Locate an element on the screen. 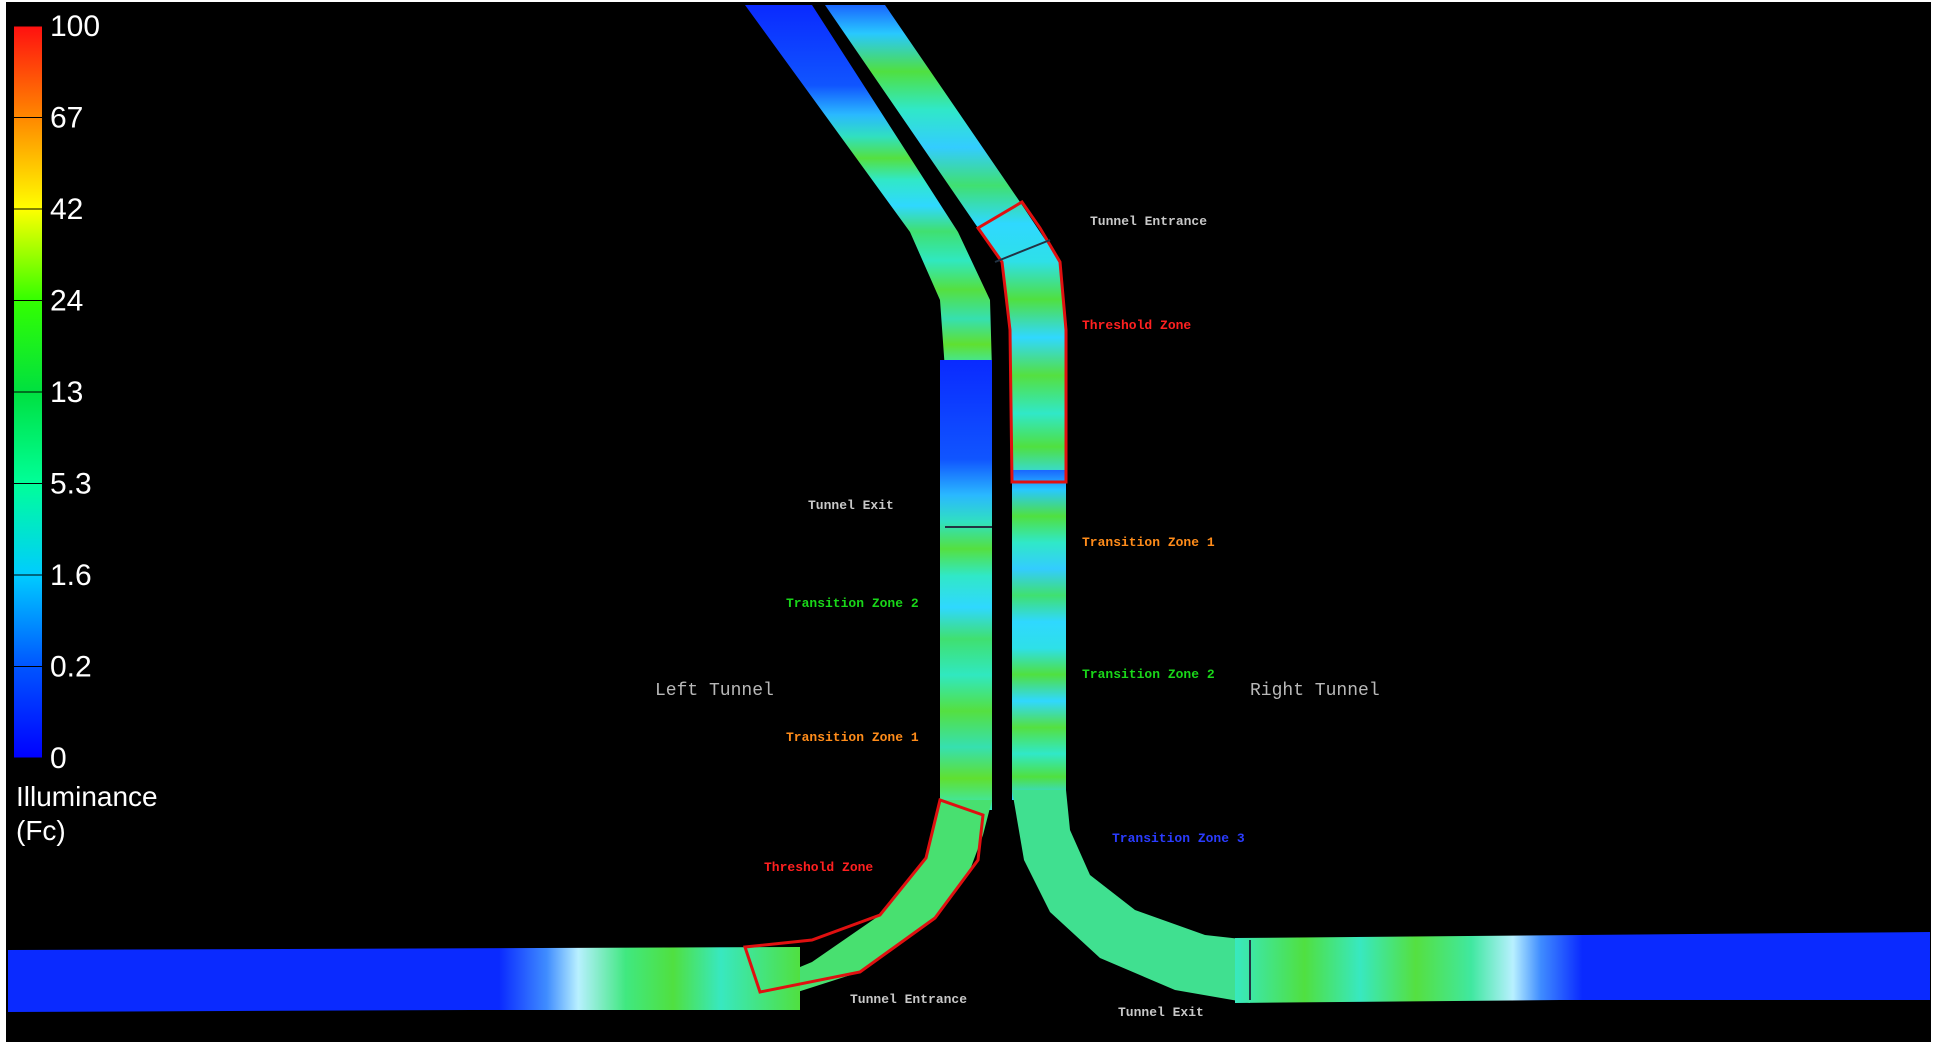  left-tunnel-entrance-label: Tunnel Entrance is located at coordinates (908, 999).